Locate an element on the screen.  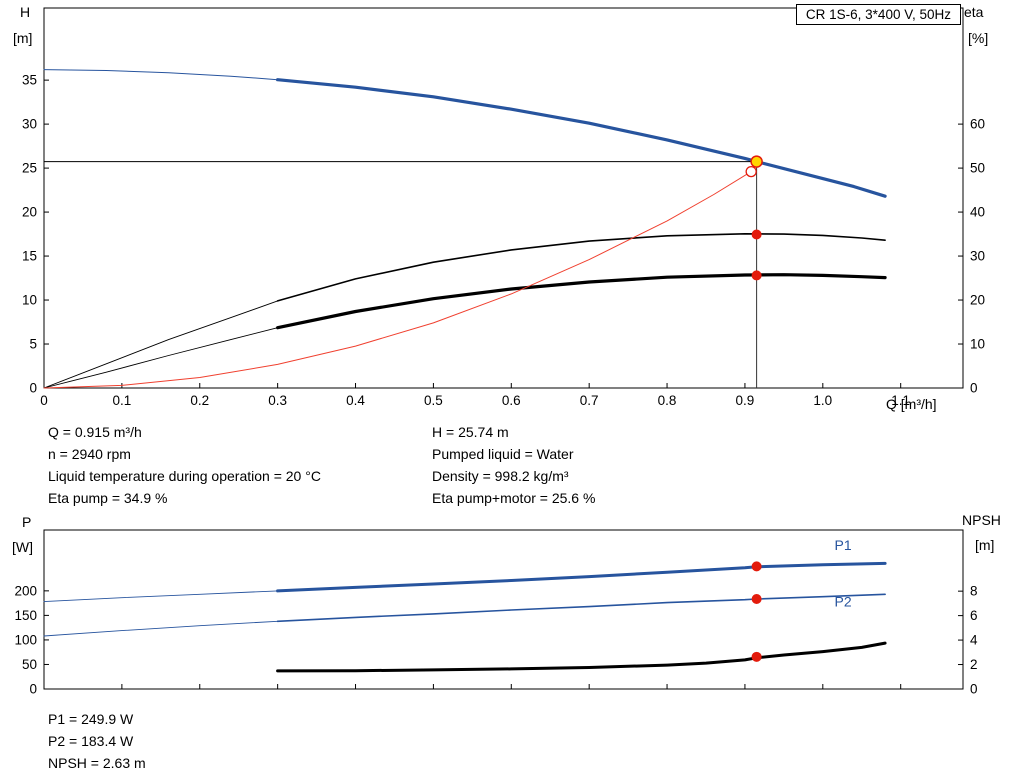
eta-axis-unit: [%] is located at coordinates (978, 38).